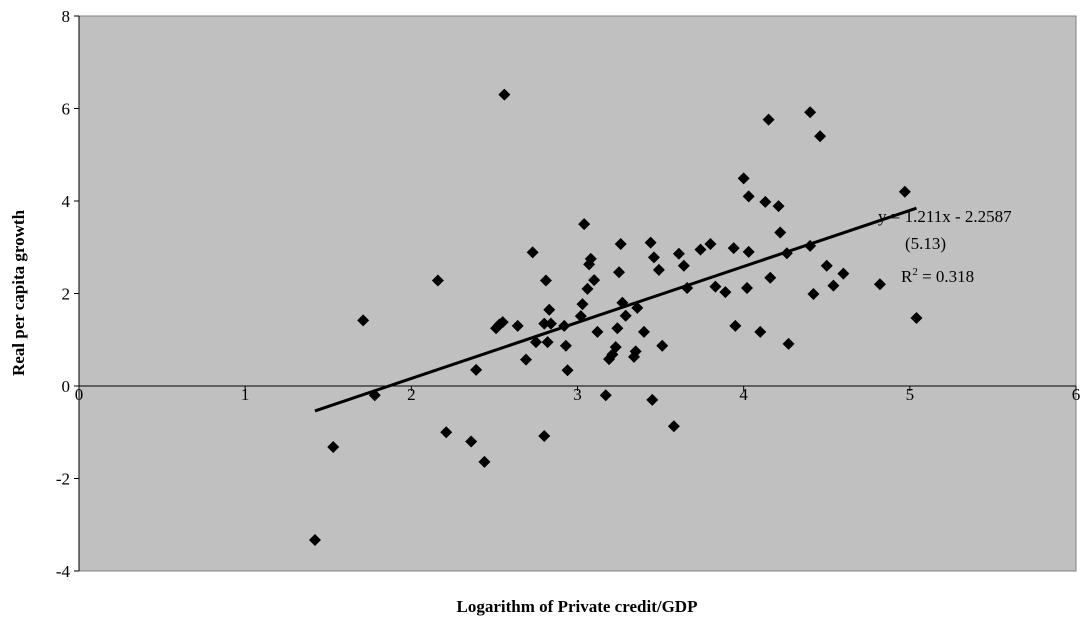 Image resolution: width=1084 pixels, height=622 pixels. I want to click on x-axis-title: Logarithm of Private credit/GDP, so click(577, 606).